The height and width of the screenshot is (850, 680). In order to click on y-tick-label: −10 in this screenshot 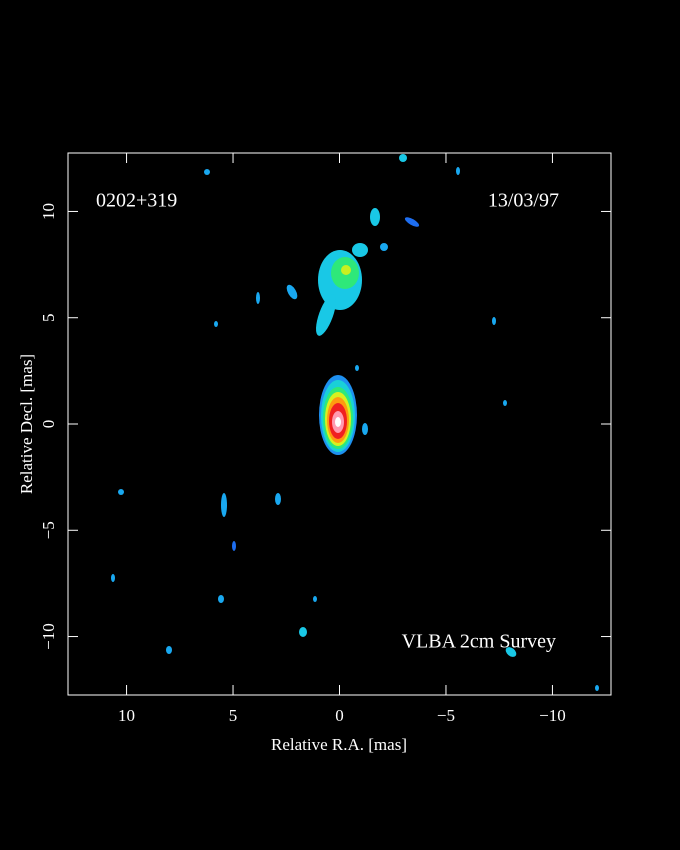, I will do `click(48, 636)`.